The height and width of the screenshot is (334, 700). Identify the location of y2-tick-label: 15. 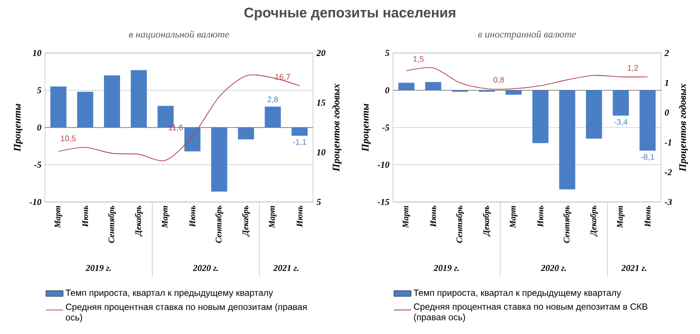
(321, 103).